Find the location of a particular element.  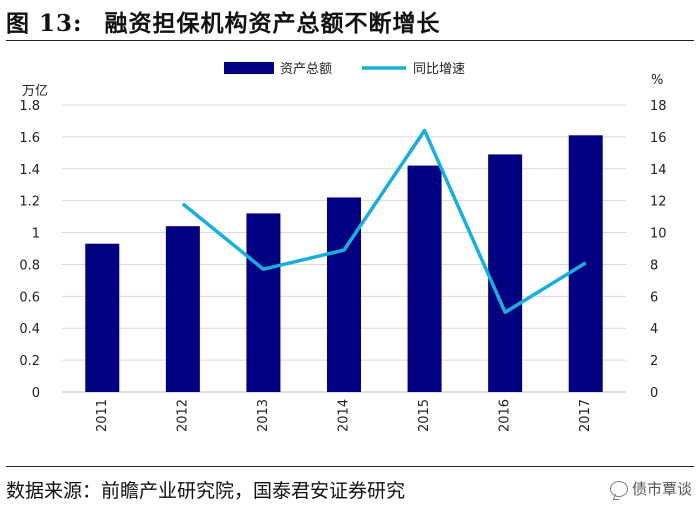

right-tick-label: 4 is located at coordinates (654, 329).